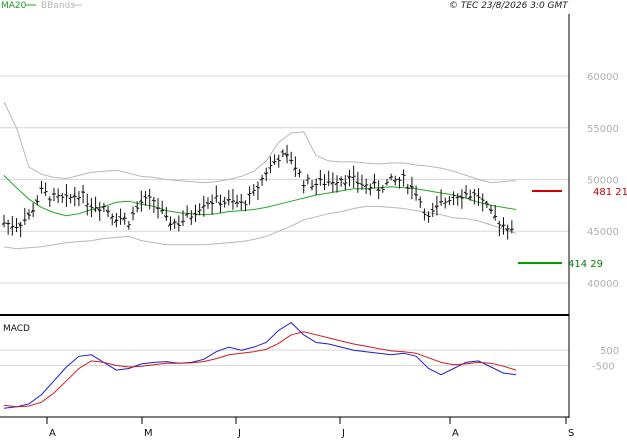  I want to click on macd-tick-labels: -500 500, so click(605, 359).